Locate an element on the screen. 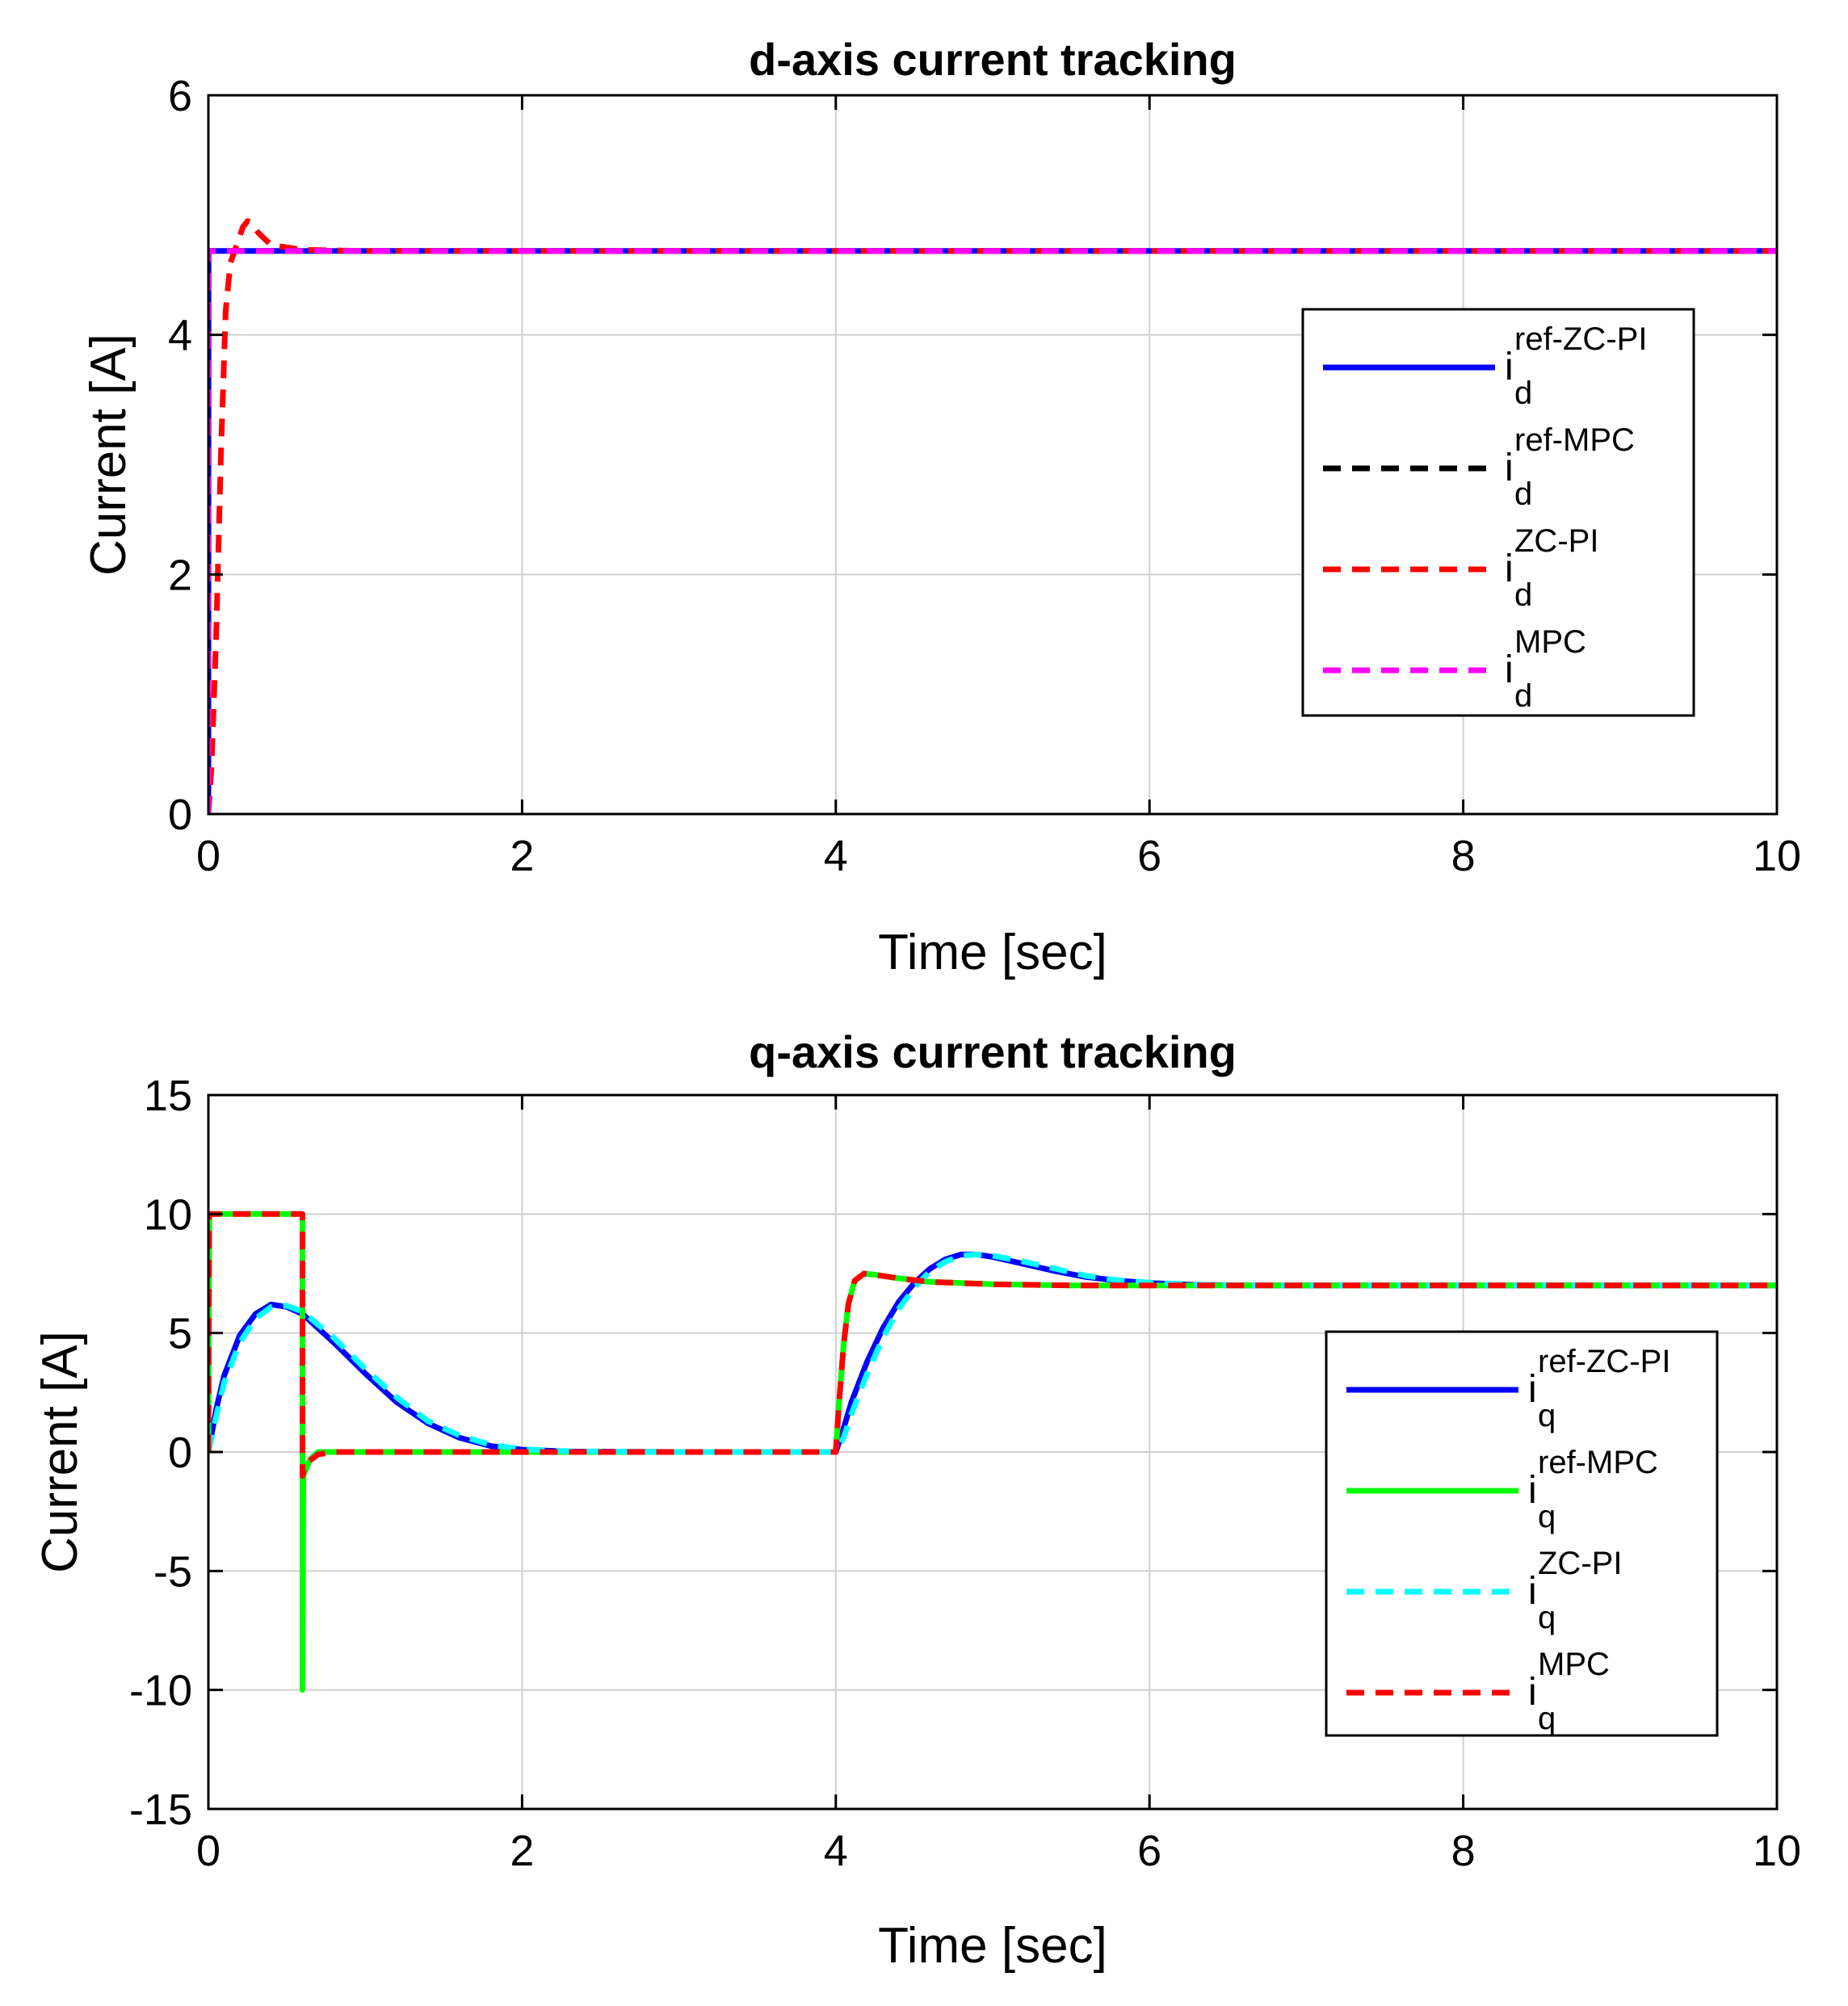 The image size is (1848, 2006). y-tick-label: 4 is located at coordinates (180, 336).